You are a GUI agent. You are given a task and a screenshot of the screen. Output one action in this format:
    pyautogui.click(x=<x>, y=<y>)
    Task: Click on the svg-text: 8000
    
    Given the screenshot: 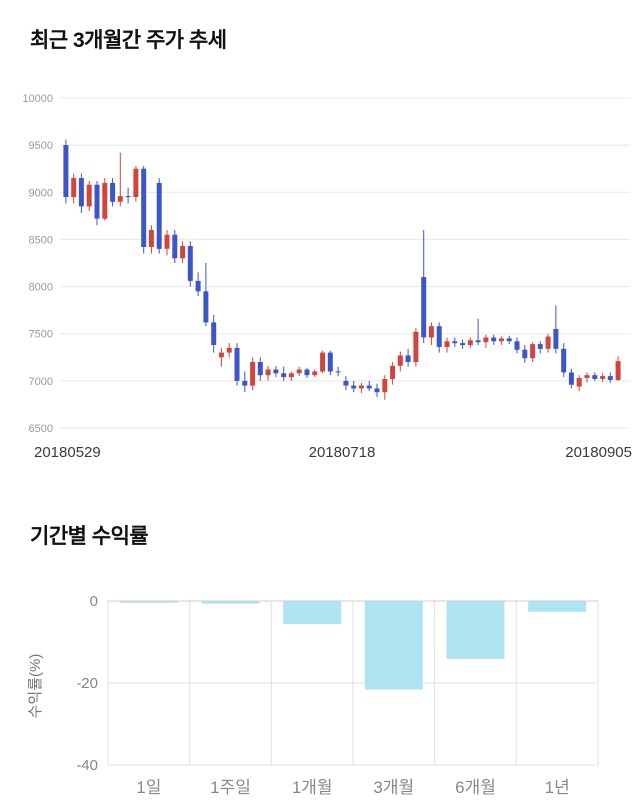 What is the action you would take?
    pyautogui.click(x=41, y=288)
    